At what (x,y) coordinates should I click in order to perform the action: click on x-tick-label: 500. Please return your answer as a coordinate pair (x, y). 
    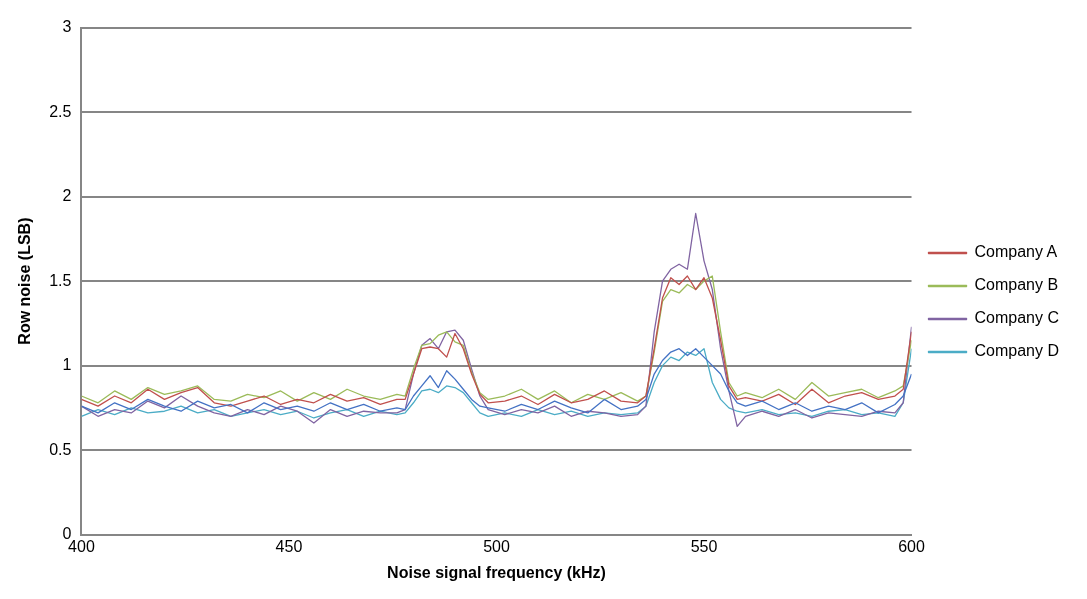
    Looking at the image, I should click on (496, 546).